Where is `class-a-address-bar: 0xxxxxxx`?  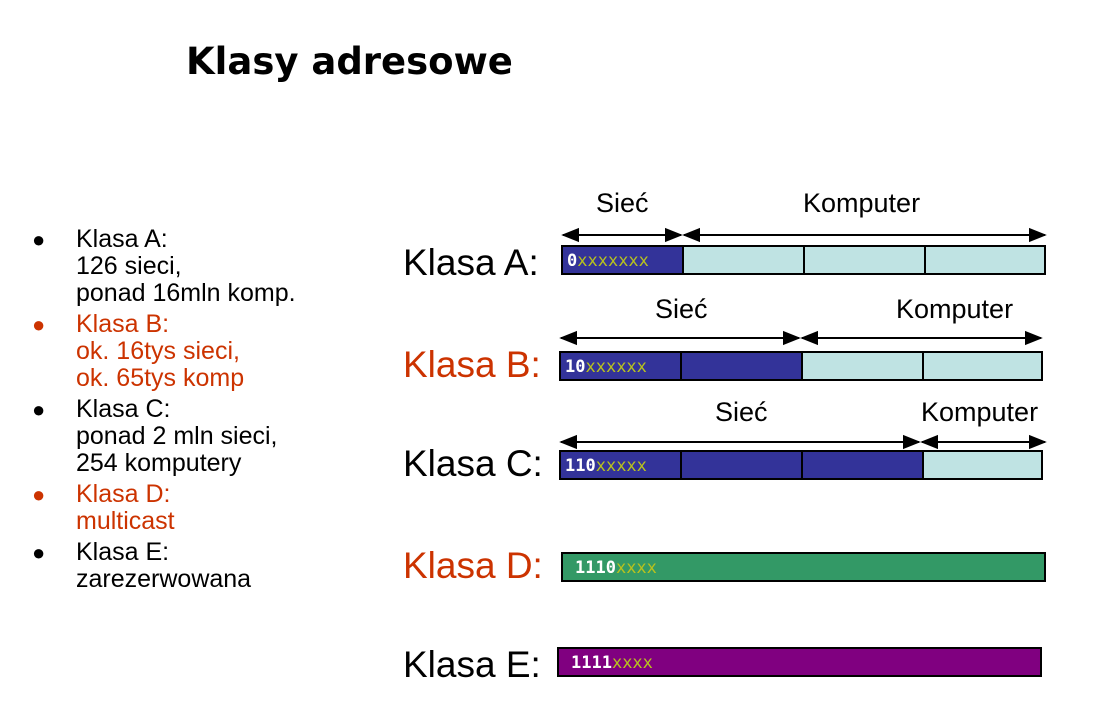
class-a-address-bar: 0xxxxxxx is located at coordinates (803, 260).